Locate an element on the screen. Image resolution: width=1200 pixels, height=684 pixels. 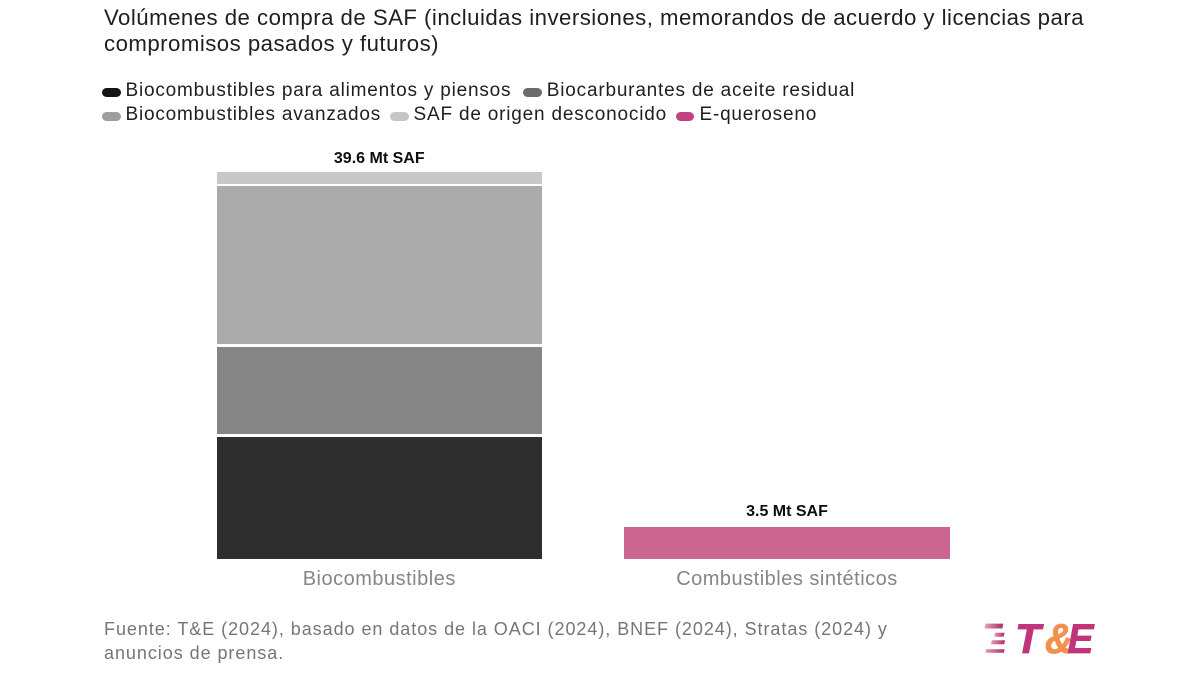
svg-text: T is located at coordinates (1029, 638).